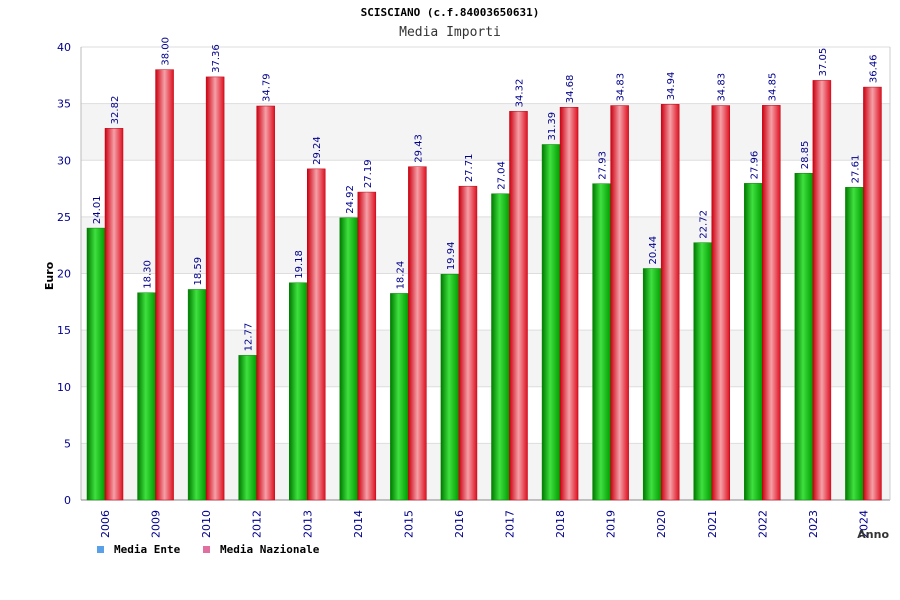  What do you see at coordinates (64, 217) in the screenshot?
I see `y-tick-label: 25` at bounding box center [64, 217].